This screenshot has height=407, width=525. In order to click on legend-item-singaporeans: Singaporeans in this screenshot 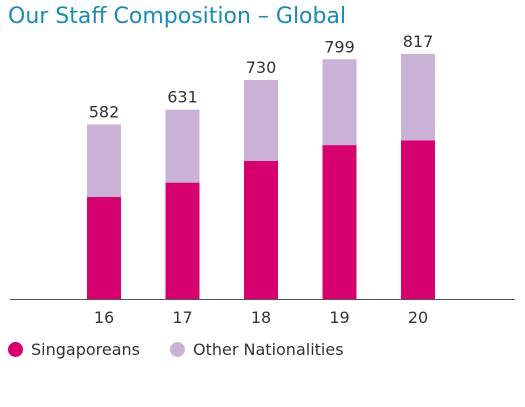, I will do `click(74, 349)`.